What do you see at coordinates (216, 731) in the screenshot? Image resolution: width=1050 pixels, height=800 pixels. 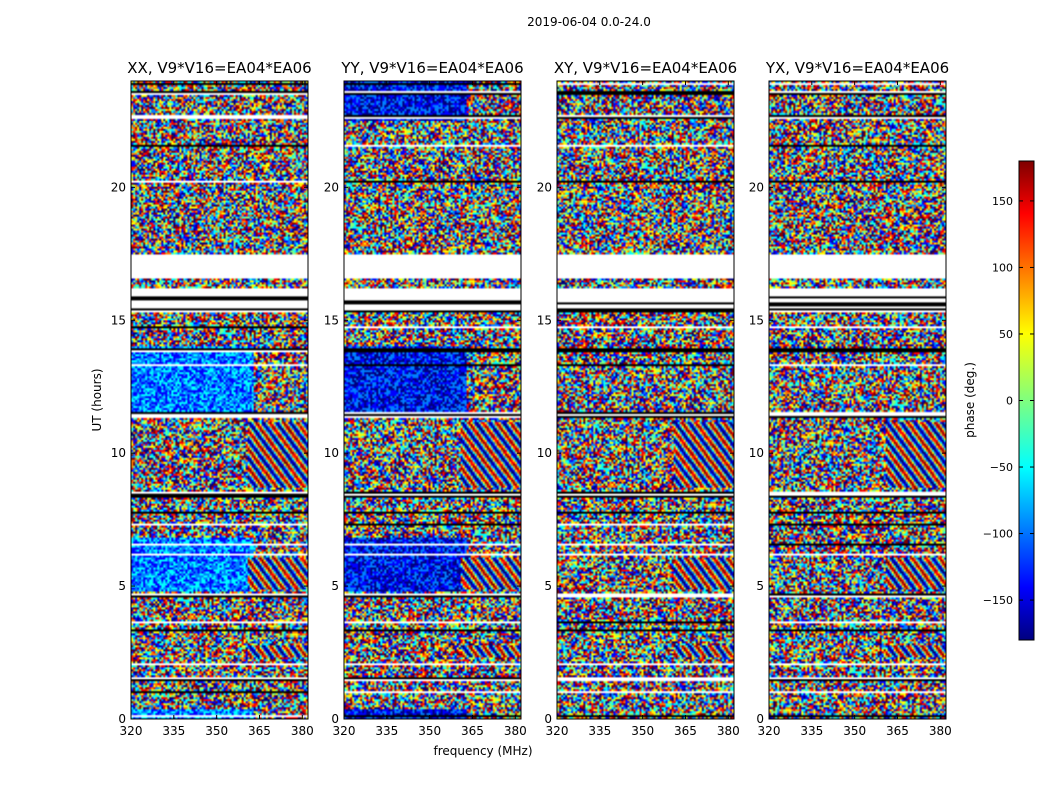 I see `panel-0-xtick-label-350: 350` at bounding box center [216, 731].